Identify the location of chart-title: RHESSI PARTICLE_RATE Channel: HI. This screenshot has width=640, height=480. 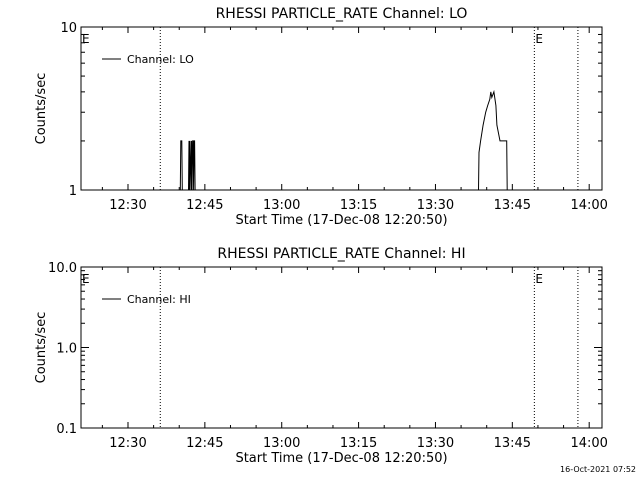
(341, 254).